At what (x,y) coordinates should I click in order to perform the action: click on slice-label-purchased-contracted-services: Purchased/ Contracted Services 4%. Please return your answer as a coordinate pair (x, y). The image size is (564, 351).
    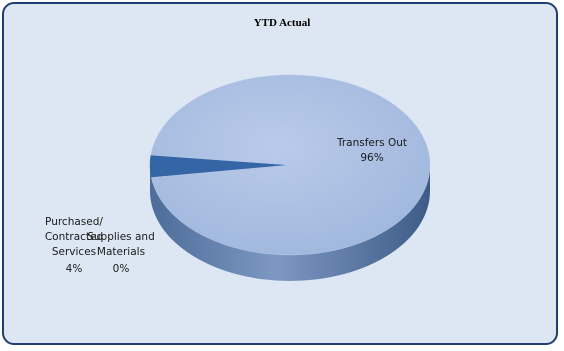
    Looking at the image, I should click on (74, 245).